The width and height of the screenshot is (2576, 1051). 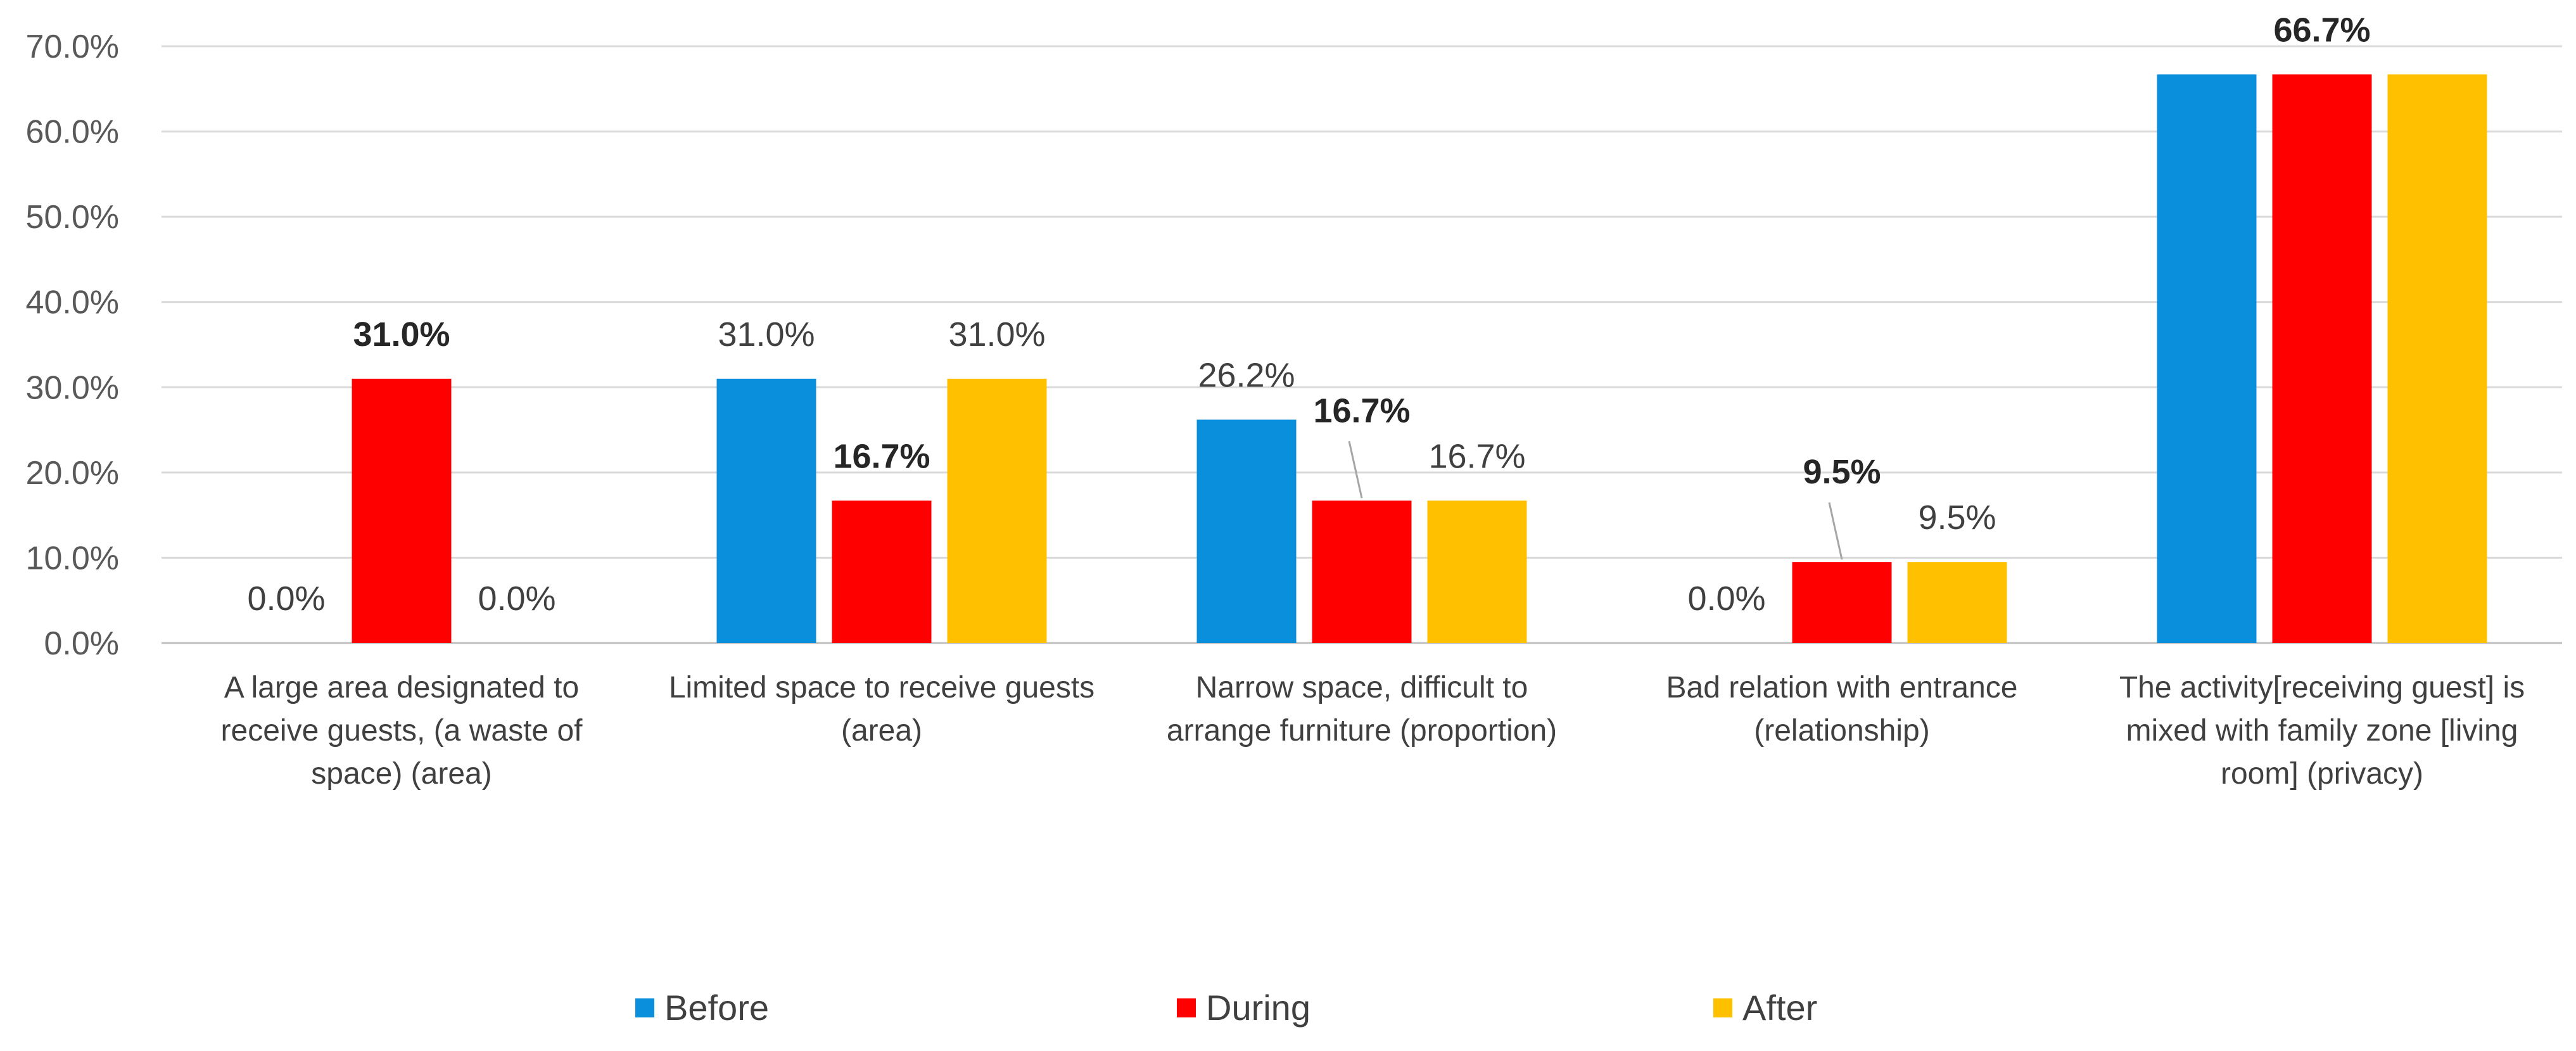 I want to click on legend-label-after: After, so click(x=1779, y=1008).